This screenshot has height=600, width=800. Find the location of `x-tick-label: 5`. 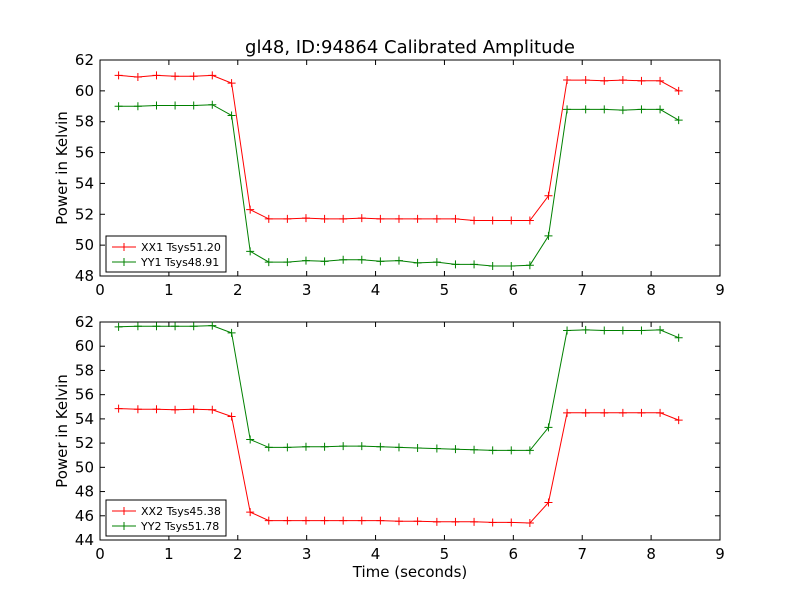

x-tick-label: 5 is located at coordinates (445, 290).